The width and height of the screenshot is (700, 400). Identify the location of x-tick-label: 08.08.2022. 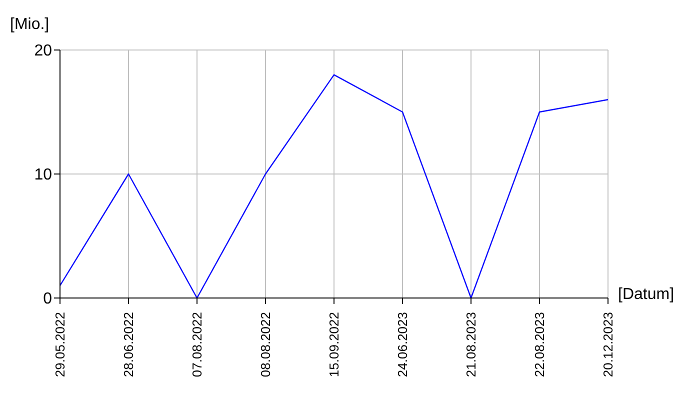
(265, 345).